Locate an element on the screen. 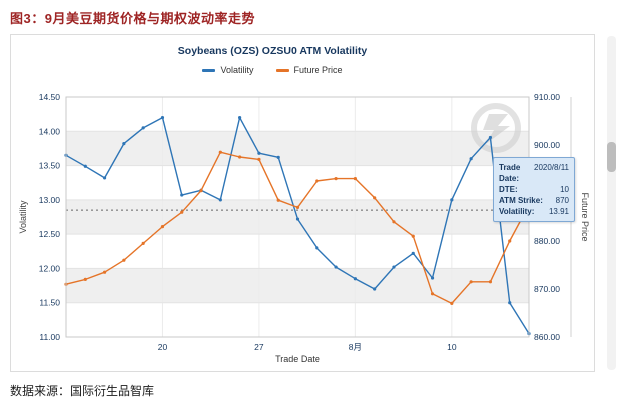  tooltip-row: ATM Strike: 870 is located at coordinates (534, 200).